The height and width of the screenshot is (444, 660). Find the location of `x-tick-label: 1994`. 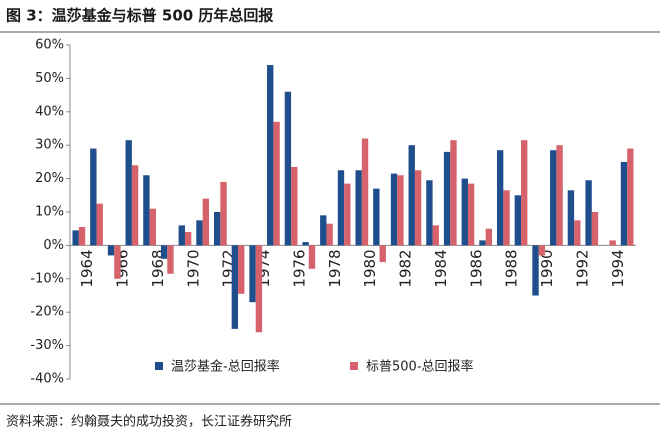

x-tick-label: 1994 is located at coordinates (618, 268).